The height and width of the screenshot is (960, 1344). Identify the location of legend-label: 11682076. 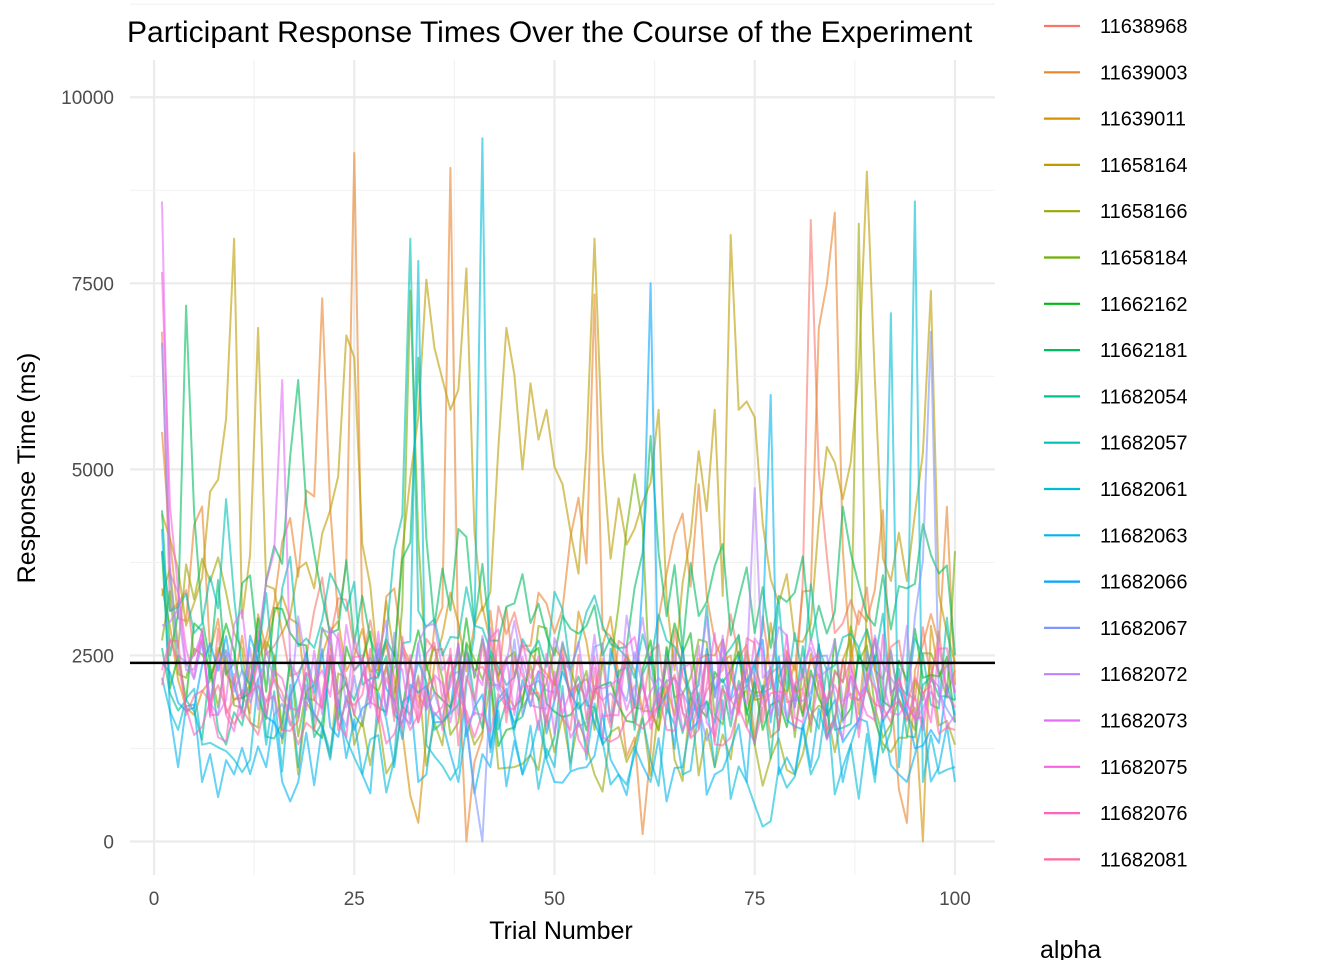
(1144, 814).